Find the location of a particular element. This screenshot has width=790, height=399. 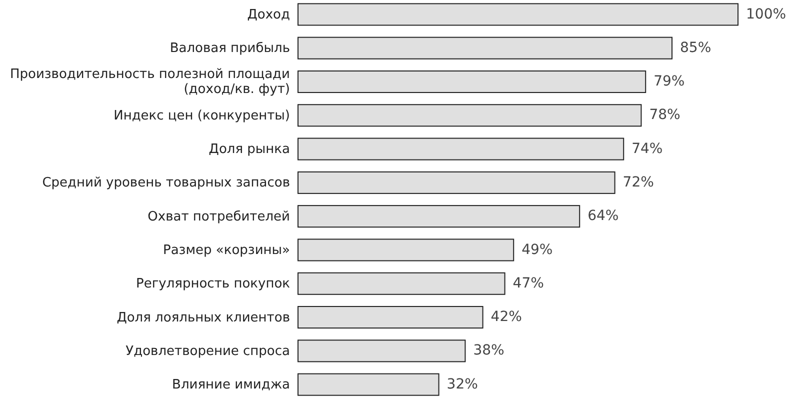

y-tick-label: Доля рынка is located at coordinates (249, 149).